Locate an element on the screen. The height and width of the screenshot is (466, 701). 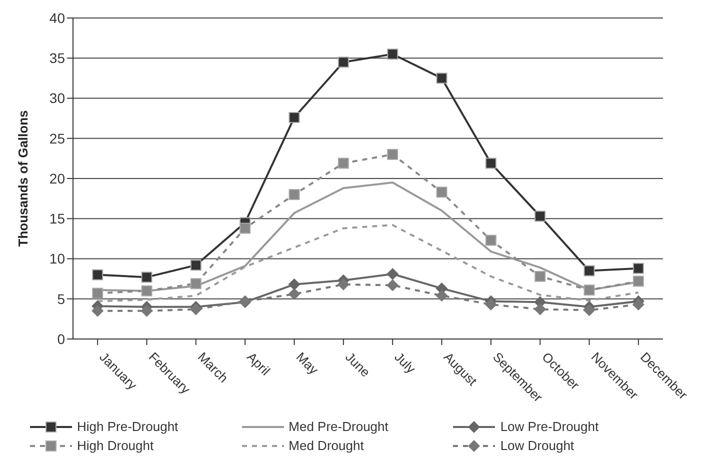
legend-label: Low Drought is located at coordinates (537, 445).